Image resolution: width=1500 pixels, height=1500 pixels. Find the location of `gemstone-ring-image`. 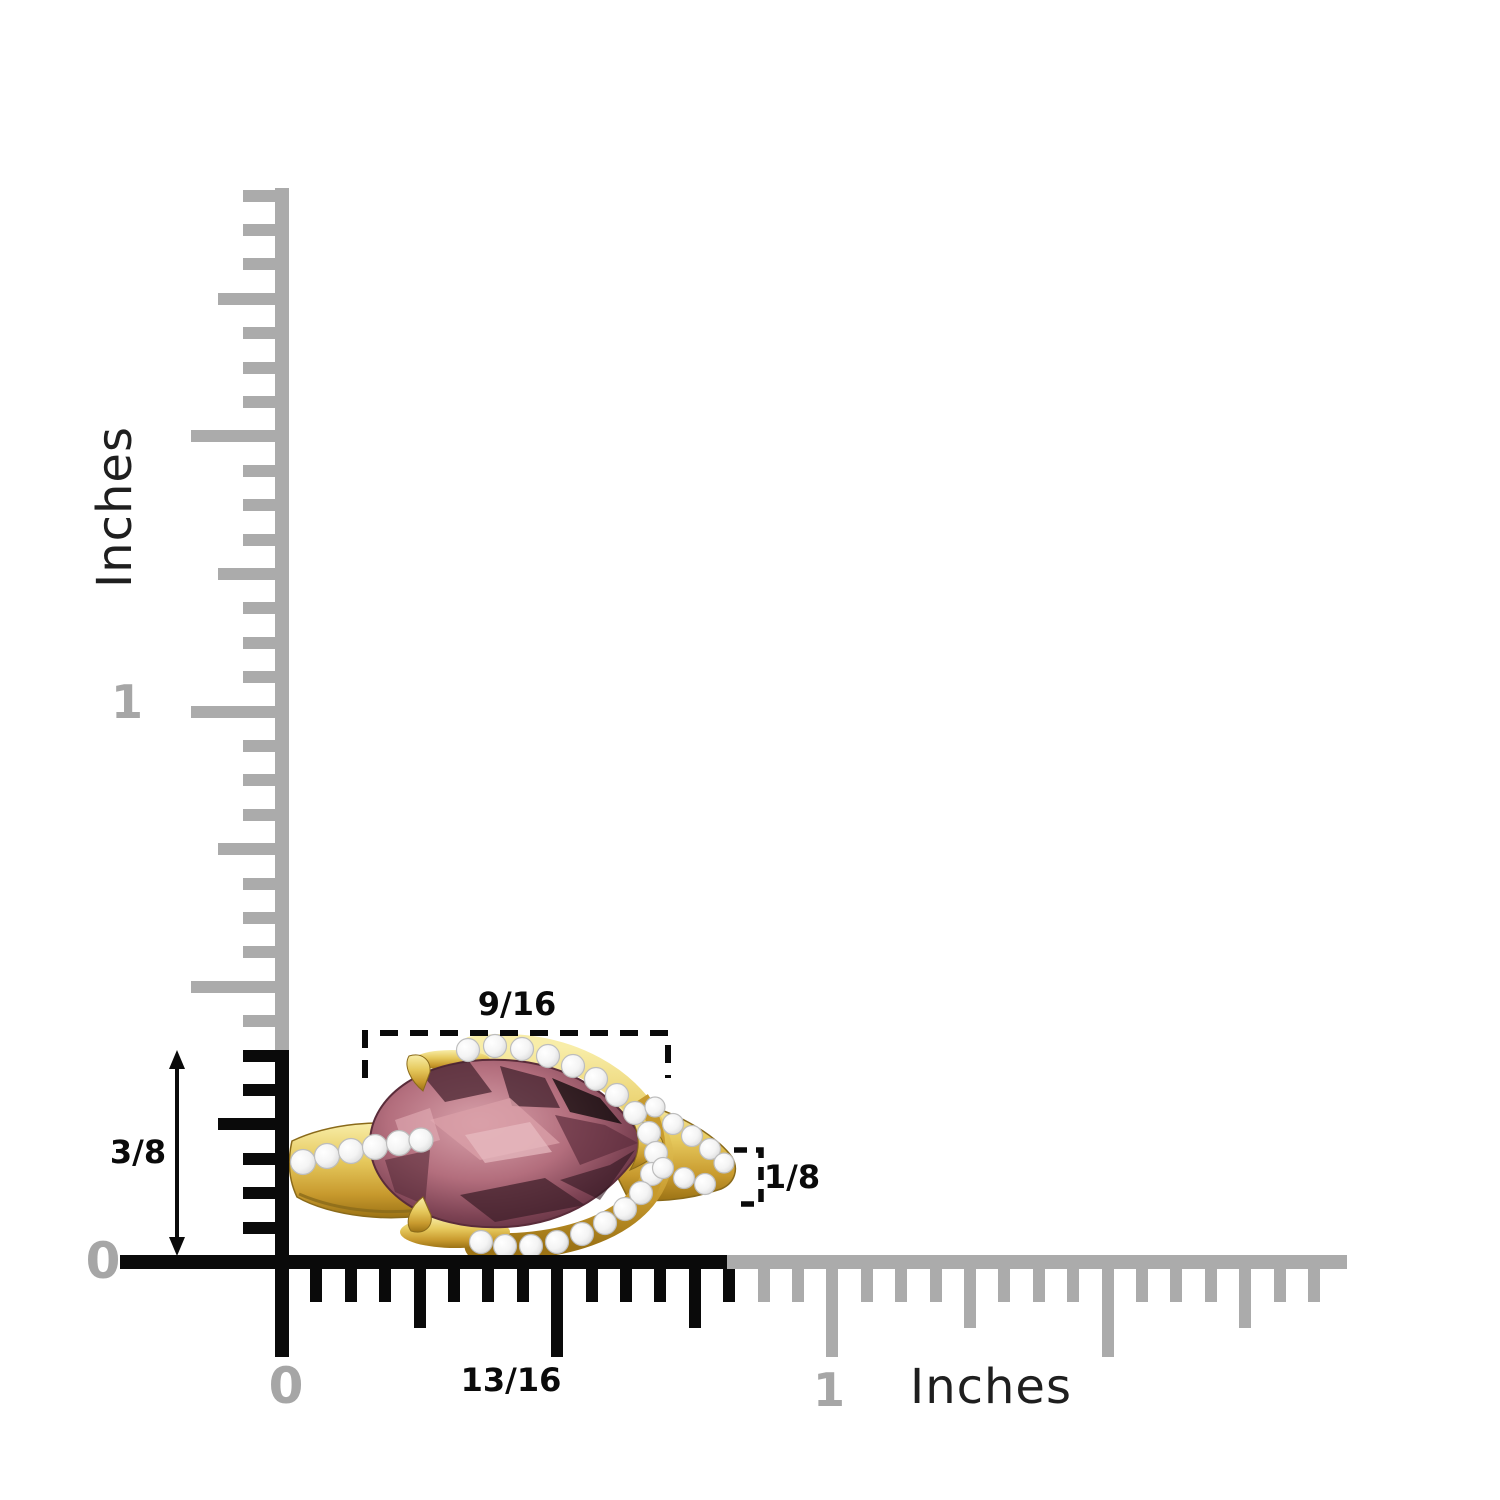

gemstone-ring-image is located at coordinates (512, 1147).